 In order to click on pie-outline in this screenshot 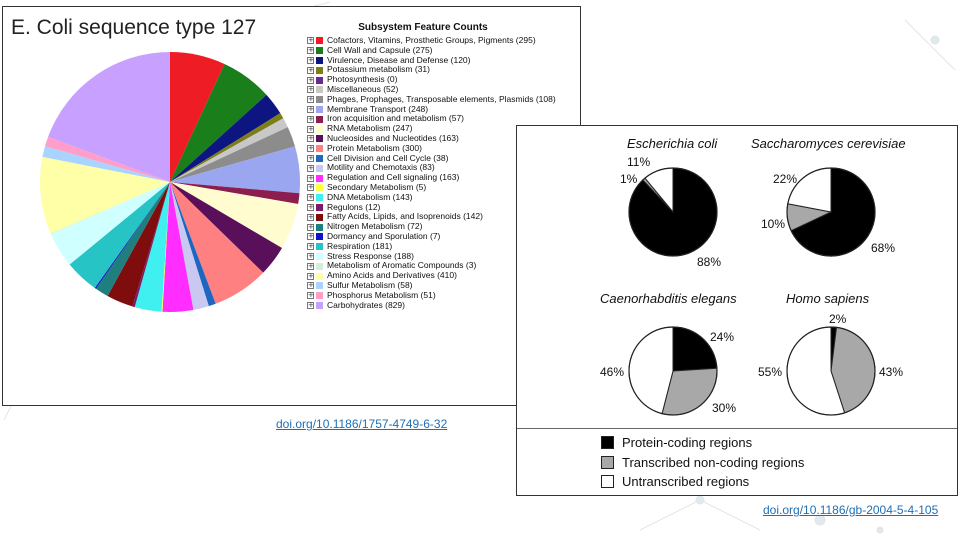, I will do `click(831, 212)`.